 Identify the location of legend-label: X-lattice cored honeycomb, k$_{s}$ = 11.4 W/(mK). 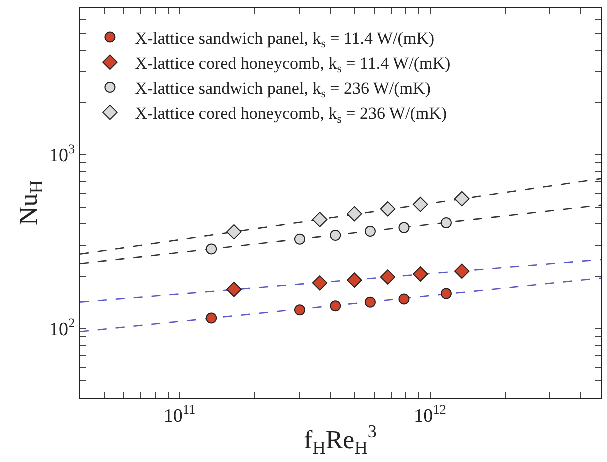
(293, 65).